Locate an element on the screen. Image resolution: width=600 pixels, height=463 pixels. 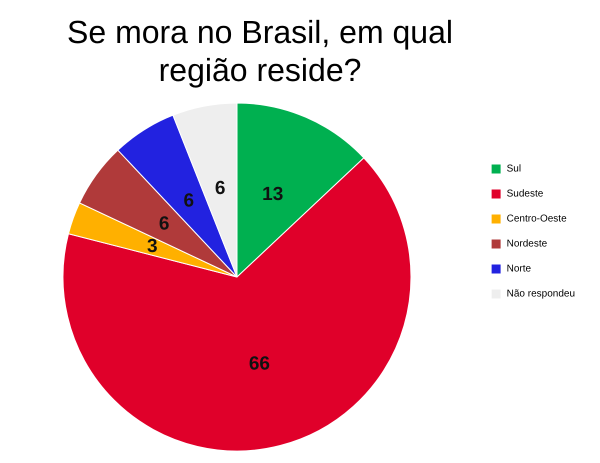
legend-label: Sudeste is located at coordinates (525, 194).